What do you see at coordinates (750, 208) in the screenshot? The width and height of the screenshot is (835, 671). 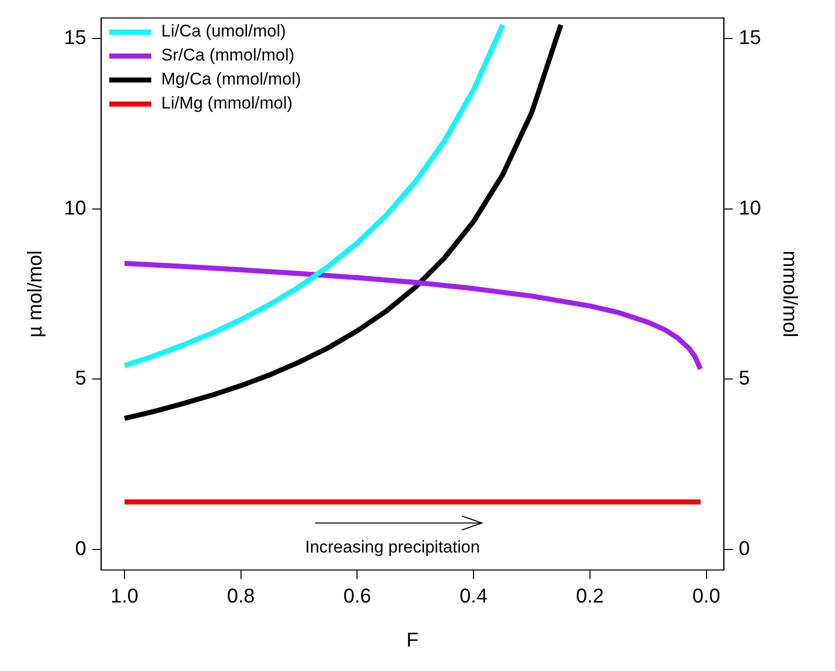 I see `y2-tick-label: 10` at bounding box center [750, 208].